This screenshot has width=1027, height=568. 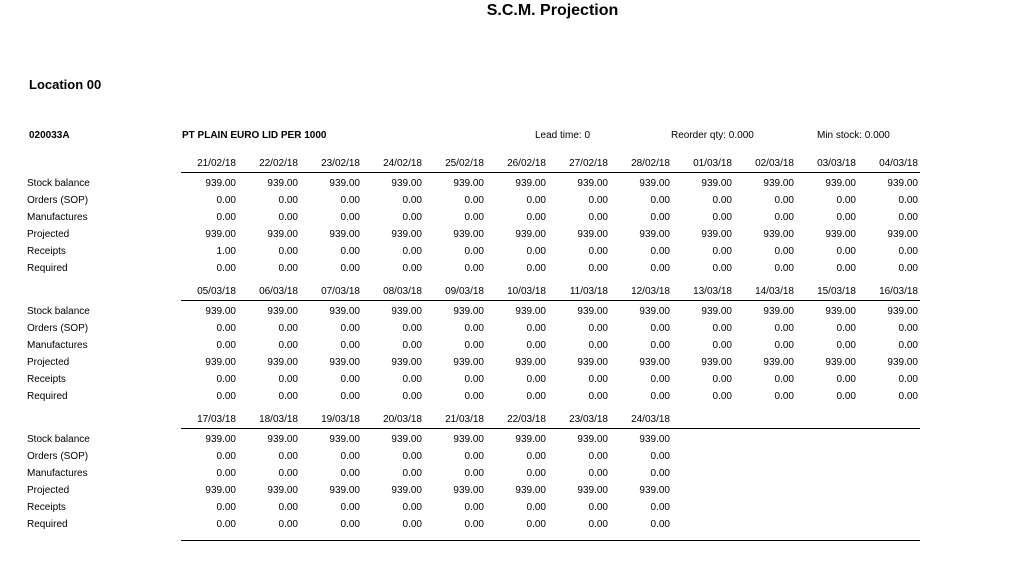 I want to click on row-label: Orders (SOP), so click(x=58, y=328).